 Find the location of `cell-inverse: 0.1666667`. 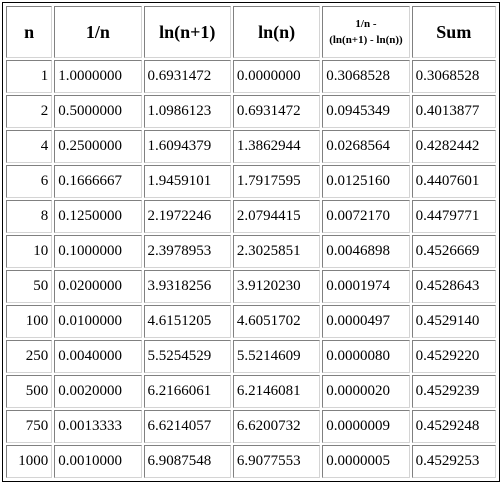

cell-inverse: 0.1666667 is located at coordinates (98, 181).